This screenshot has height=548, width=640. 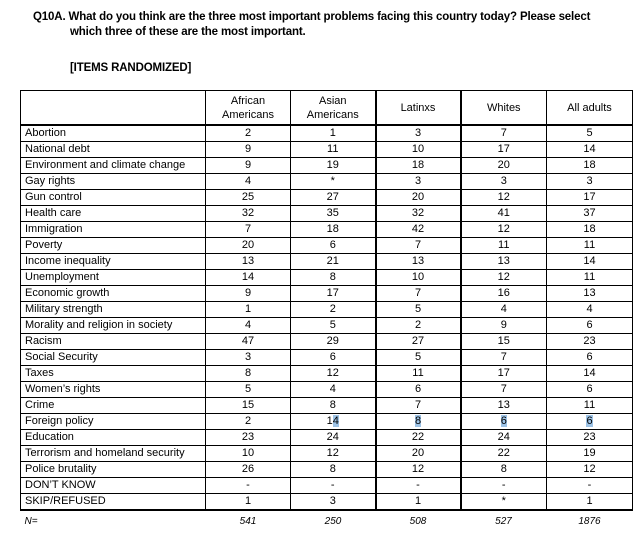 I want to click on data-cell: 19, so click(x=333, y=165).